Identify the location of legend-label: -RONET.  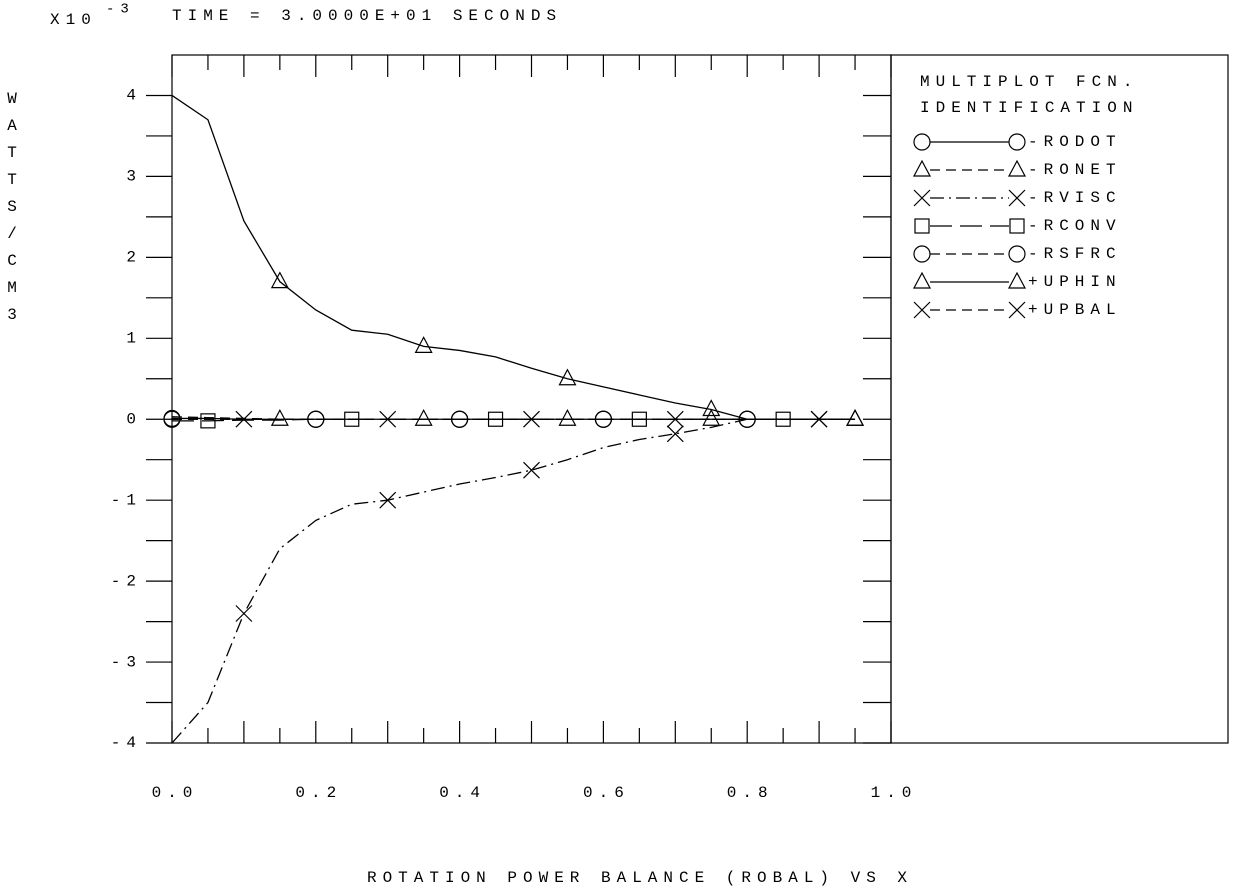
(1075, 170).